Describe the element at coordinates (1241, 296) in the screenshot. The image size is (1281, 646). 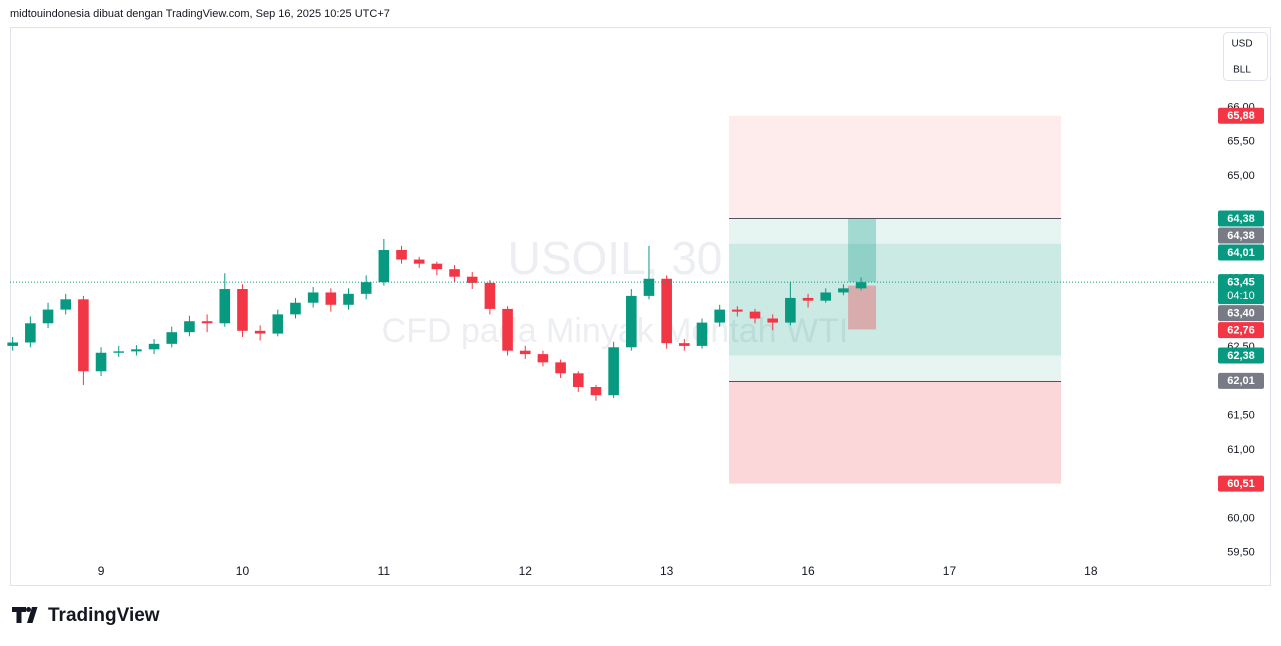
I see `countdown: 04:10` at that location.